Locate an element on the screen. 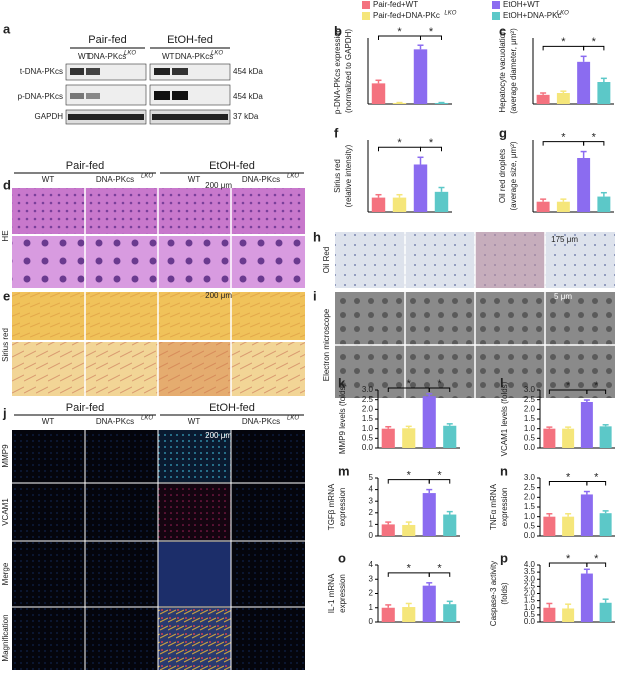 The image size is (622, 685). y-axis-label: IL-1 mRNA is located at coordinates (331, 593).